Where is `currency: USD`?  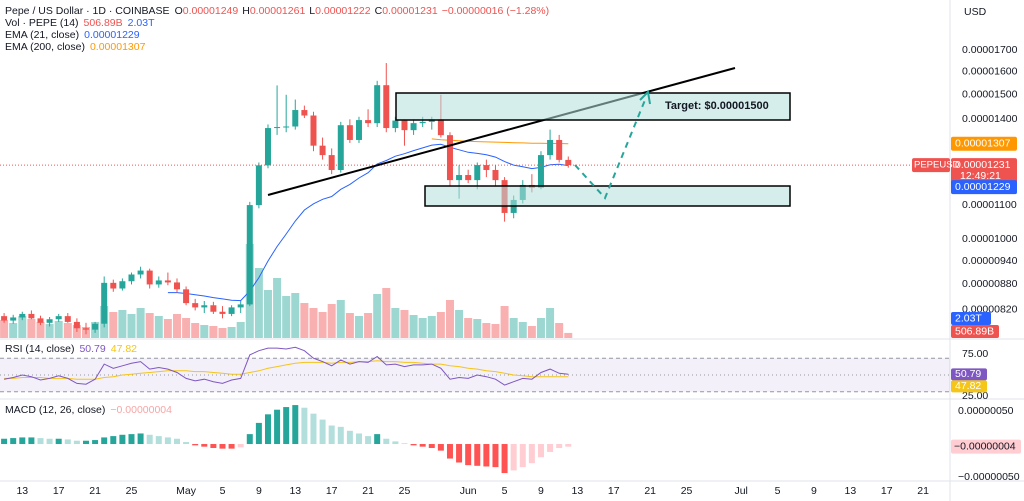 currency: USD is located at coordinates (975, 12).